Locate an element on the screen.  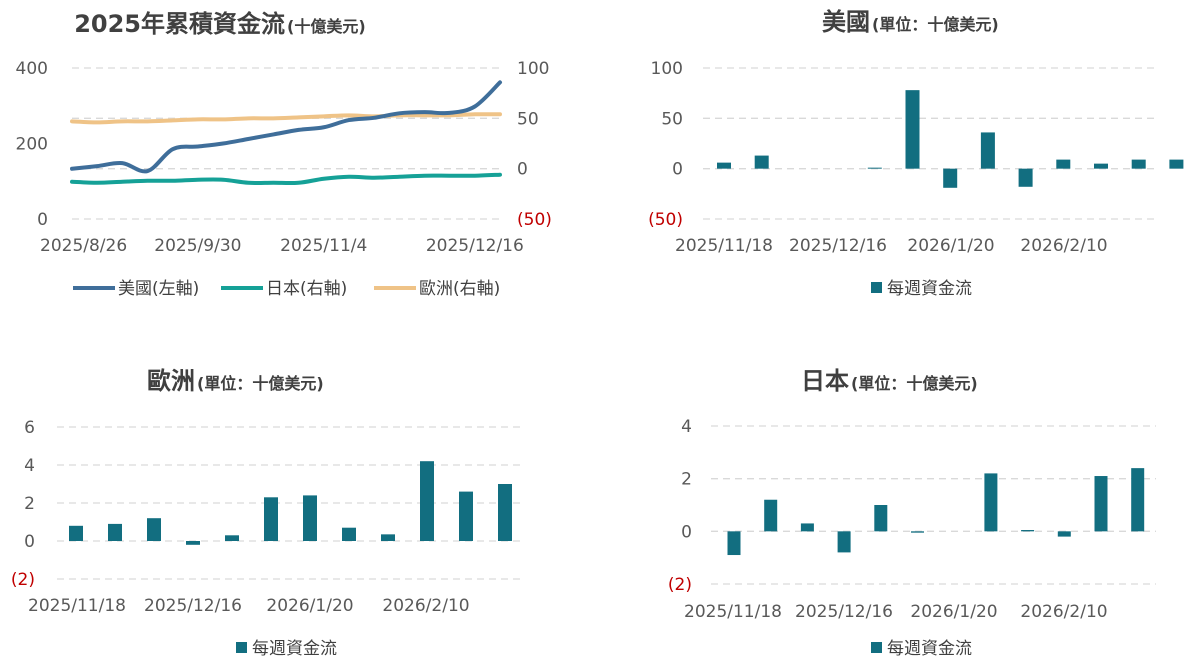
y-right-tick-label: 50 is located at coordinates (528, 119).